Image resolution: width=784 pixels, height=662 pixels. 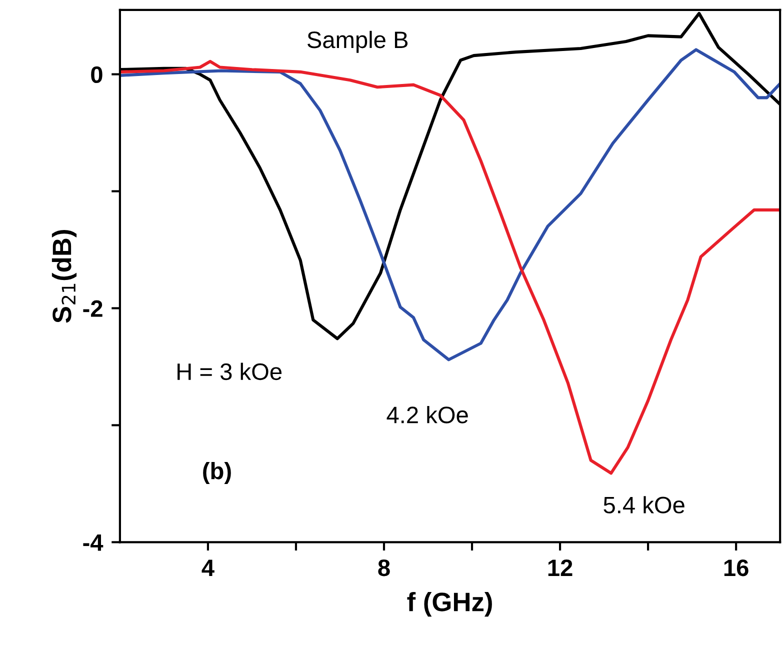 I want to click on y-tick-label: -2, so click(x=92, y=308).